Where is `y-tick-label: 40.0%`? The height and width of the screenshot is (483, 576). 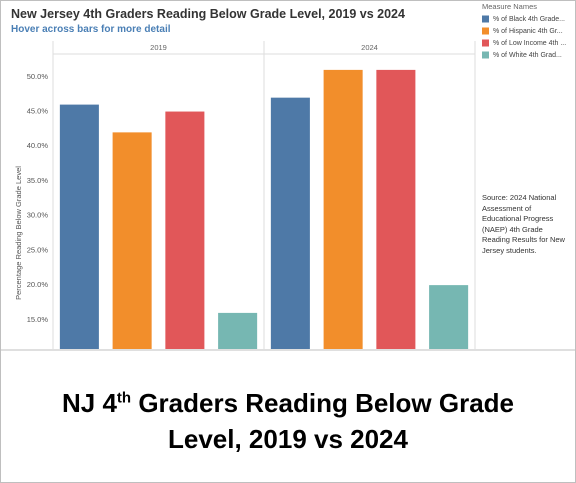
y-tick-label: 40.0% is located at coordinates (38, 145).